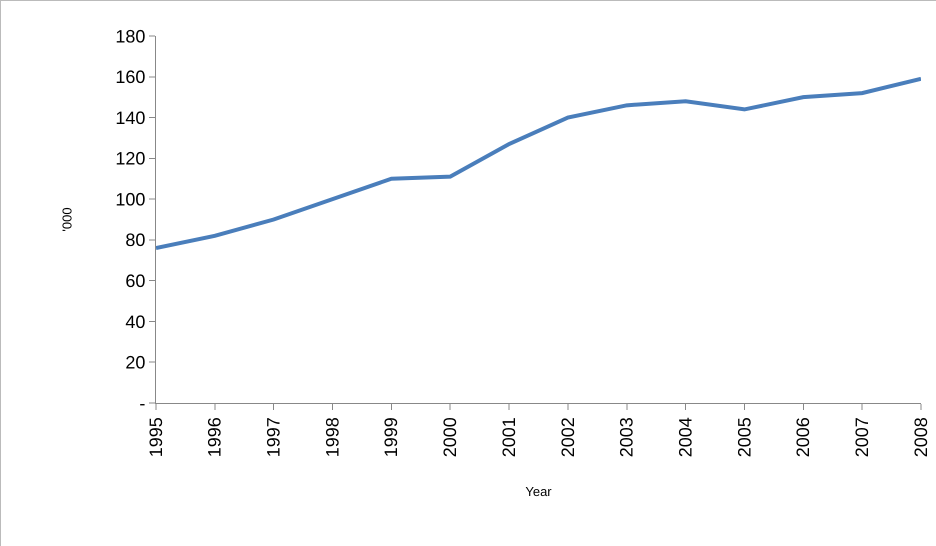 This screenshot has width=936, height=546. What do you see at coordinates (135, 362) in the screenshot?
I see `y-tick-label: 20` at bounding box center [135, 362].